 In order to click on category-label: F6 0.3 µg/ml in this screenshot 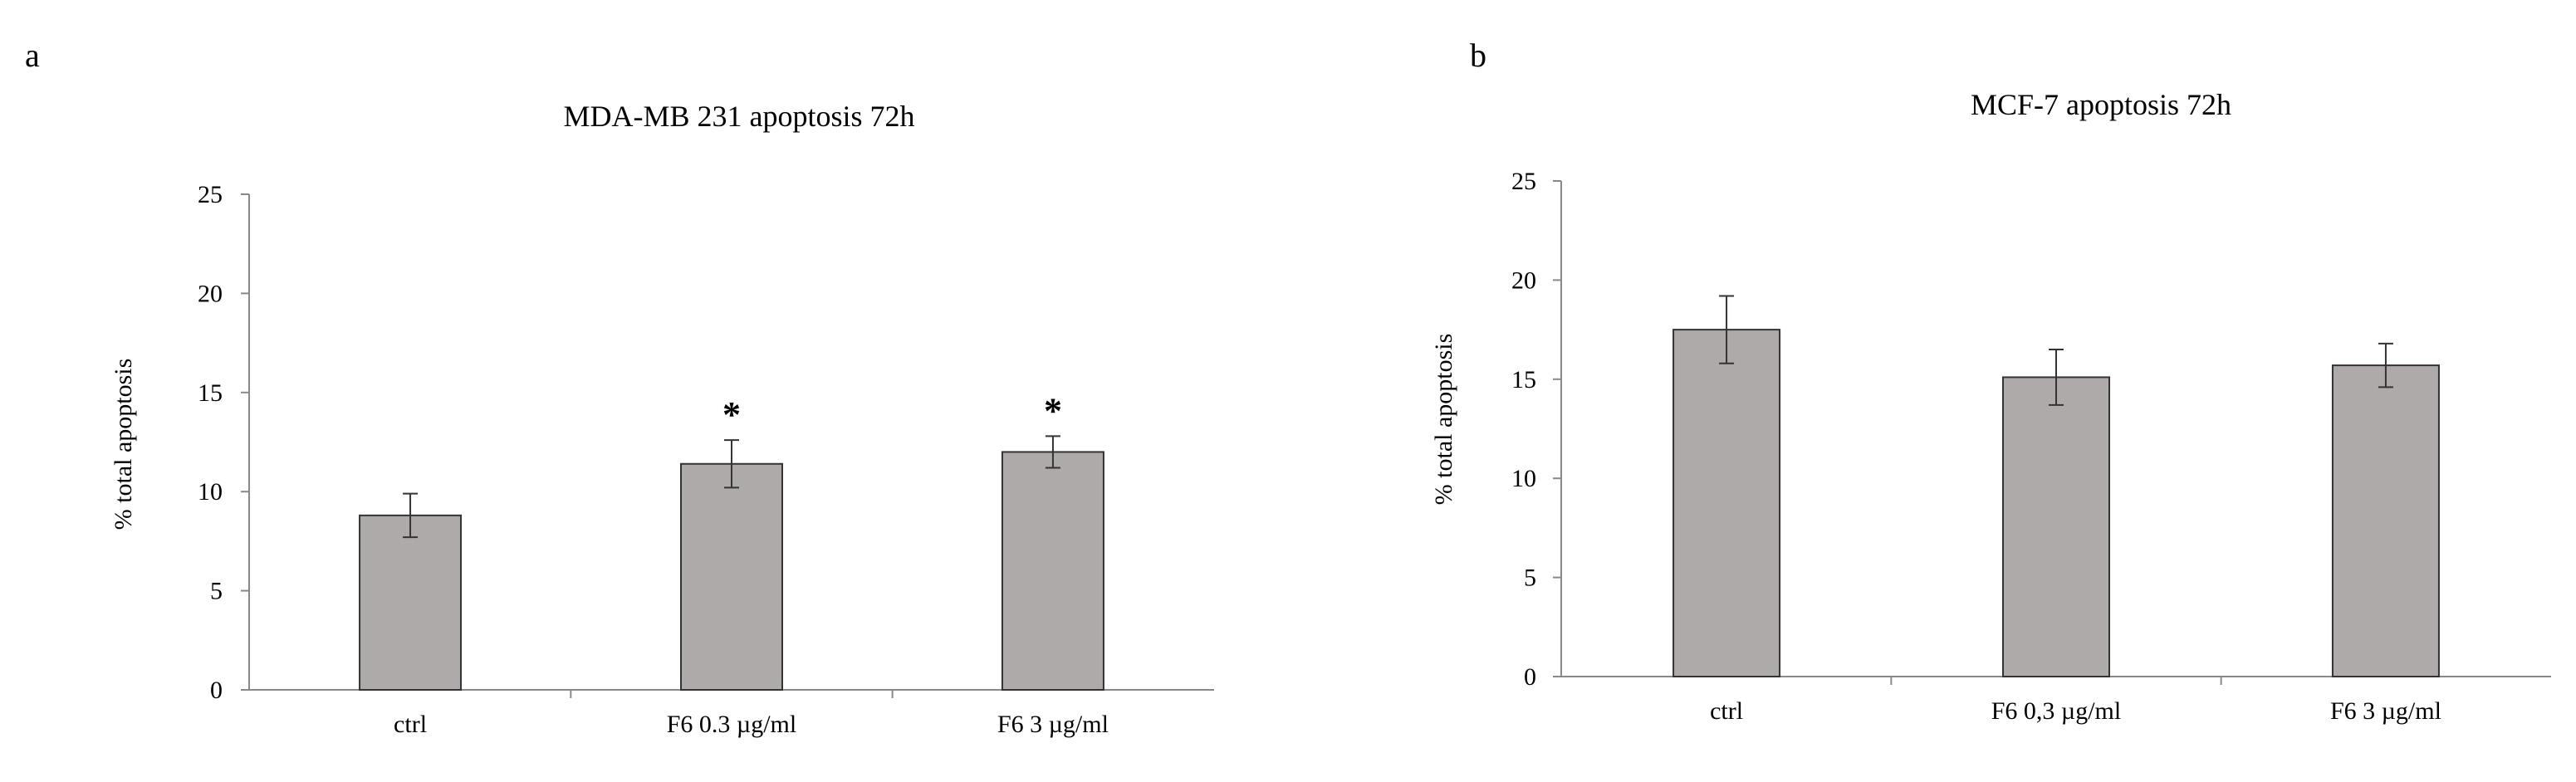, I will do `click(732, 724)`.